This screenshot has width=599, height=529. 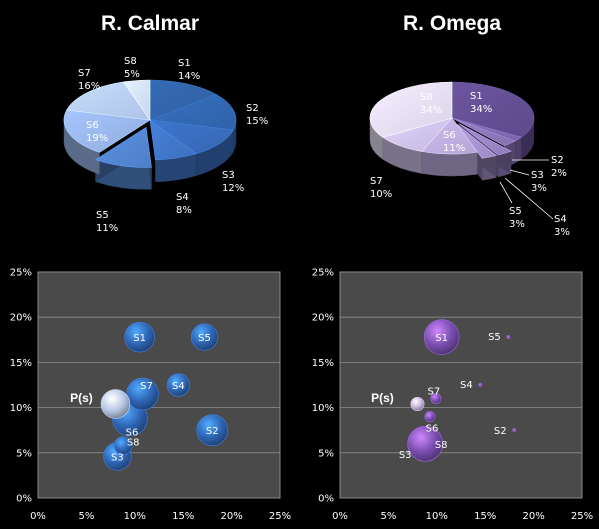 What do you see at coordinates (559, 173) in the screenshot?
I see `pie-label-value: 2%` at bounding box center [559, 173].